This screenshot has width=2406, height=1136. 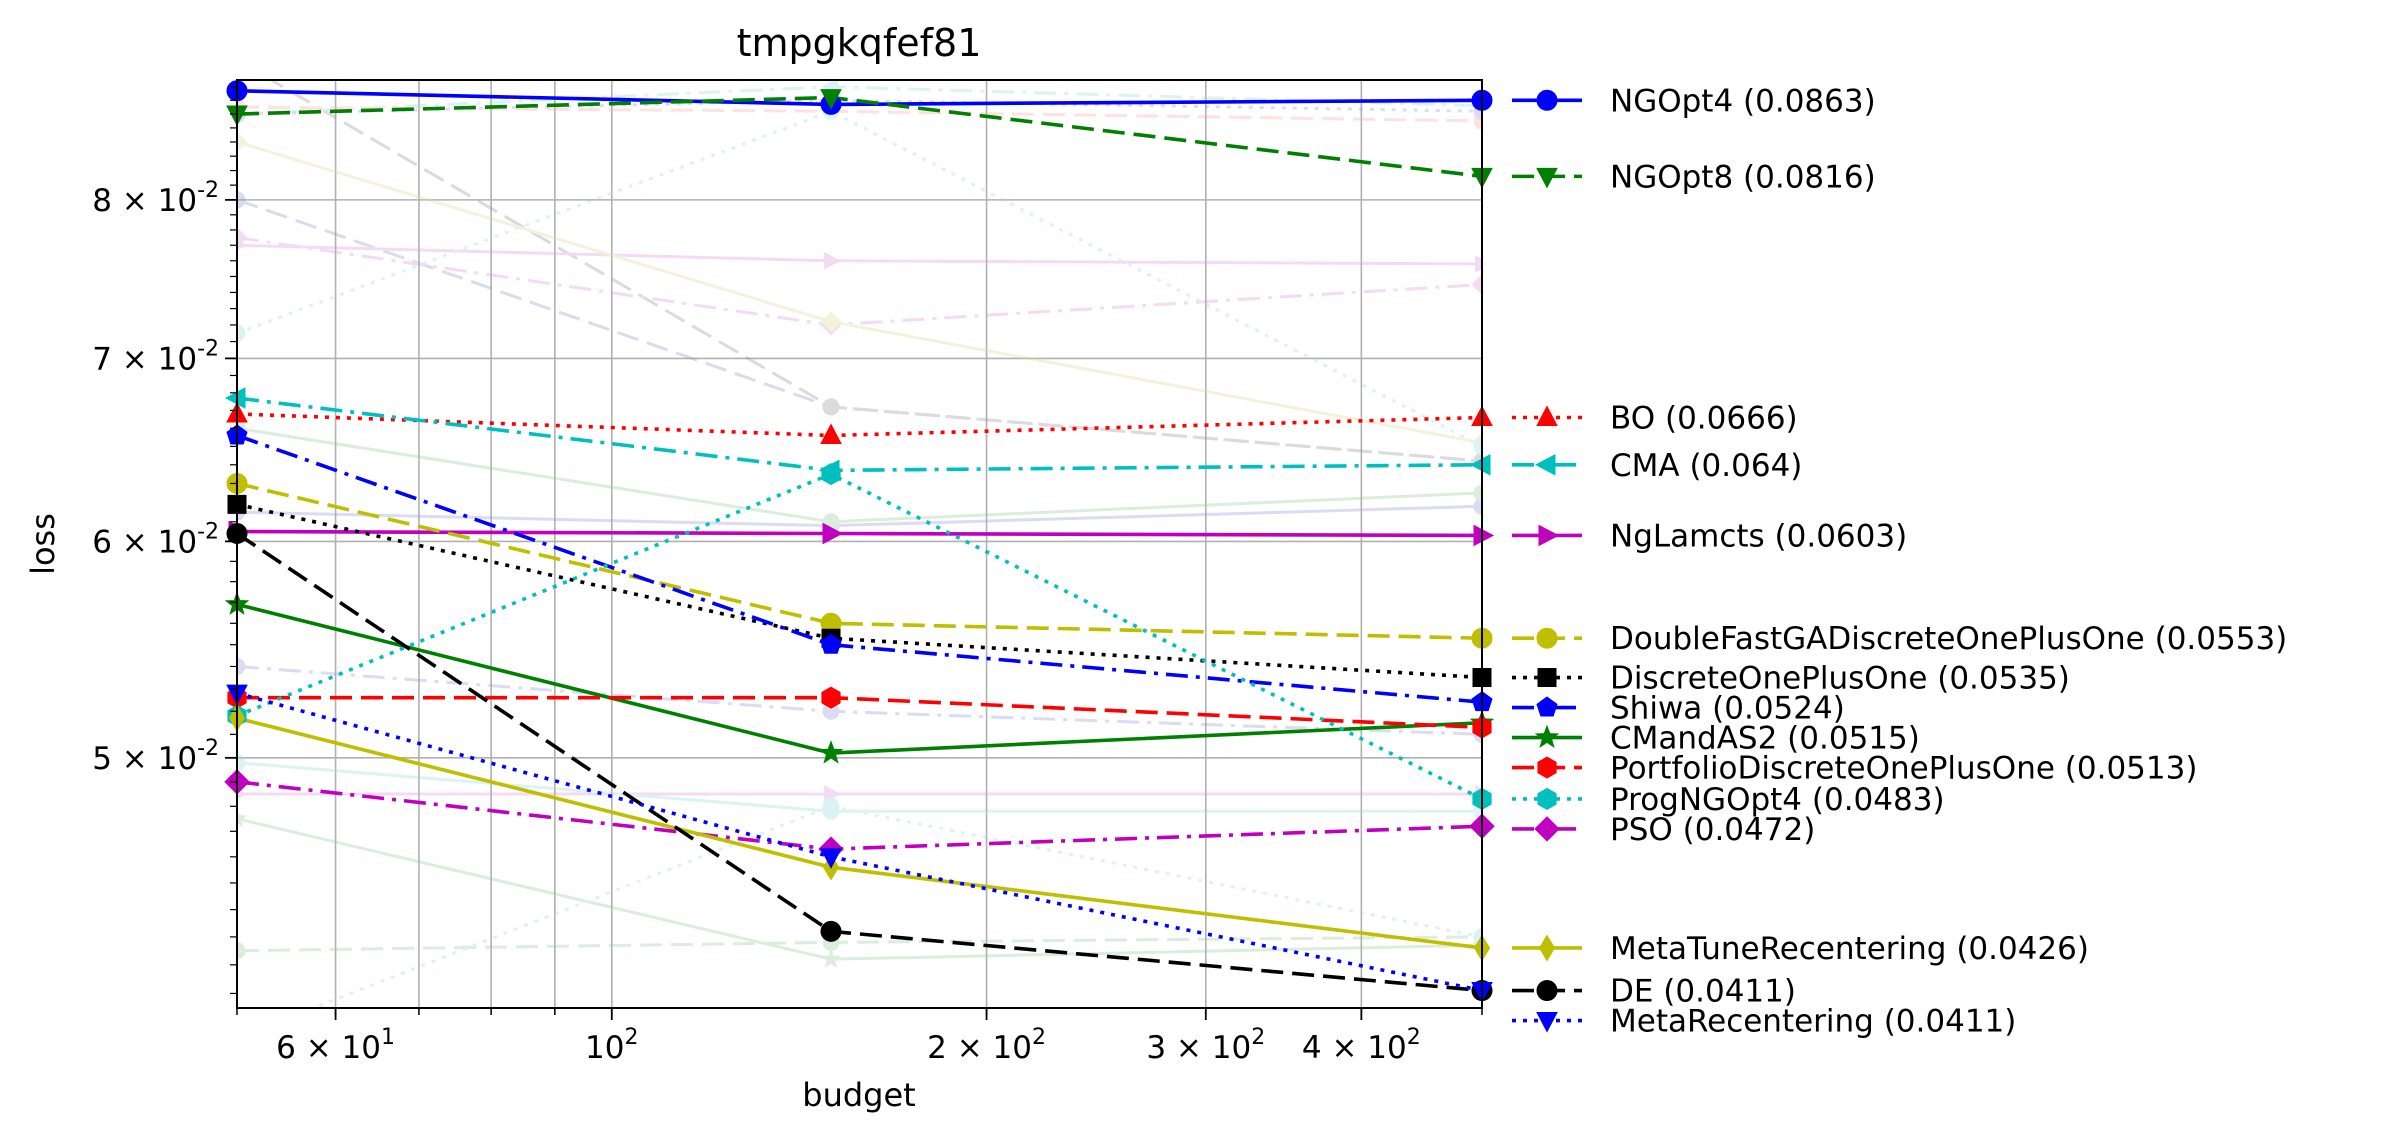 I want to click on legend-label: ProgNGOpt4 (0.0483), so click(x=1777, y=800).